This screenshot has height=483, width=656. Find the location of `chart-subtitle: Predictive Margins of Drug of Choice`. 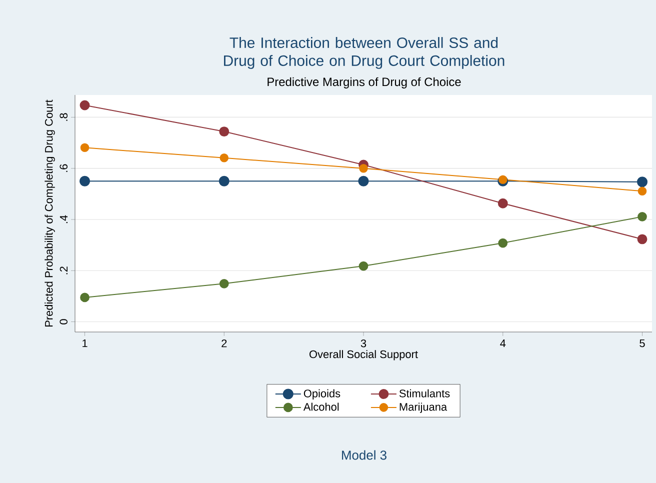

chart-subtitle: Predictive Margins of Drug of Choice is located at coordinates (364, 82).